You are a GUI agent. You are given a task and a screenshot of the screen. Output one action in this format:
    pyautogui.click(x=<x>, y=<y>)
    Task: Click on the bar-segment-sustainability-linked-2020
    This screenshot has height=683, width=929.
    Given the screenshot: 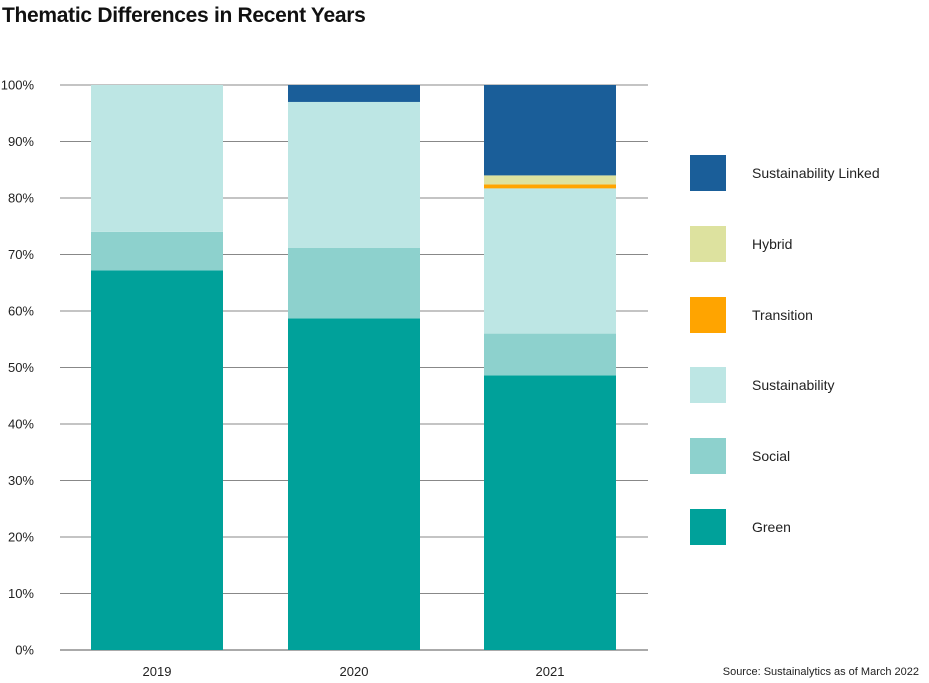 What is the action you would take?
    pyautogui.click(x=354, y=93)
    